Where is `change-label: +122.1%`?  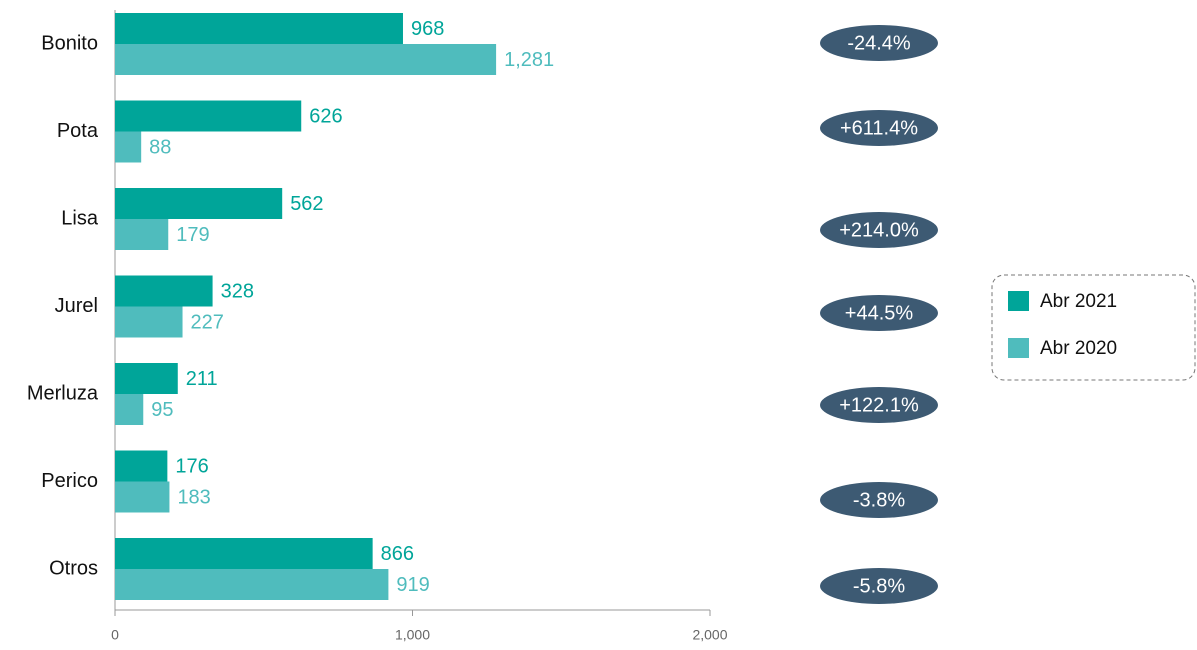
change-label: +122.1% is located at coordinates (879, 405).